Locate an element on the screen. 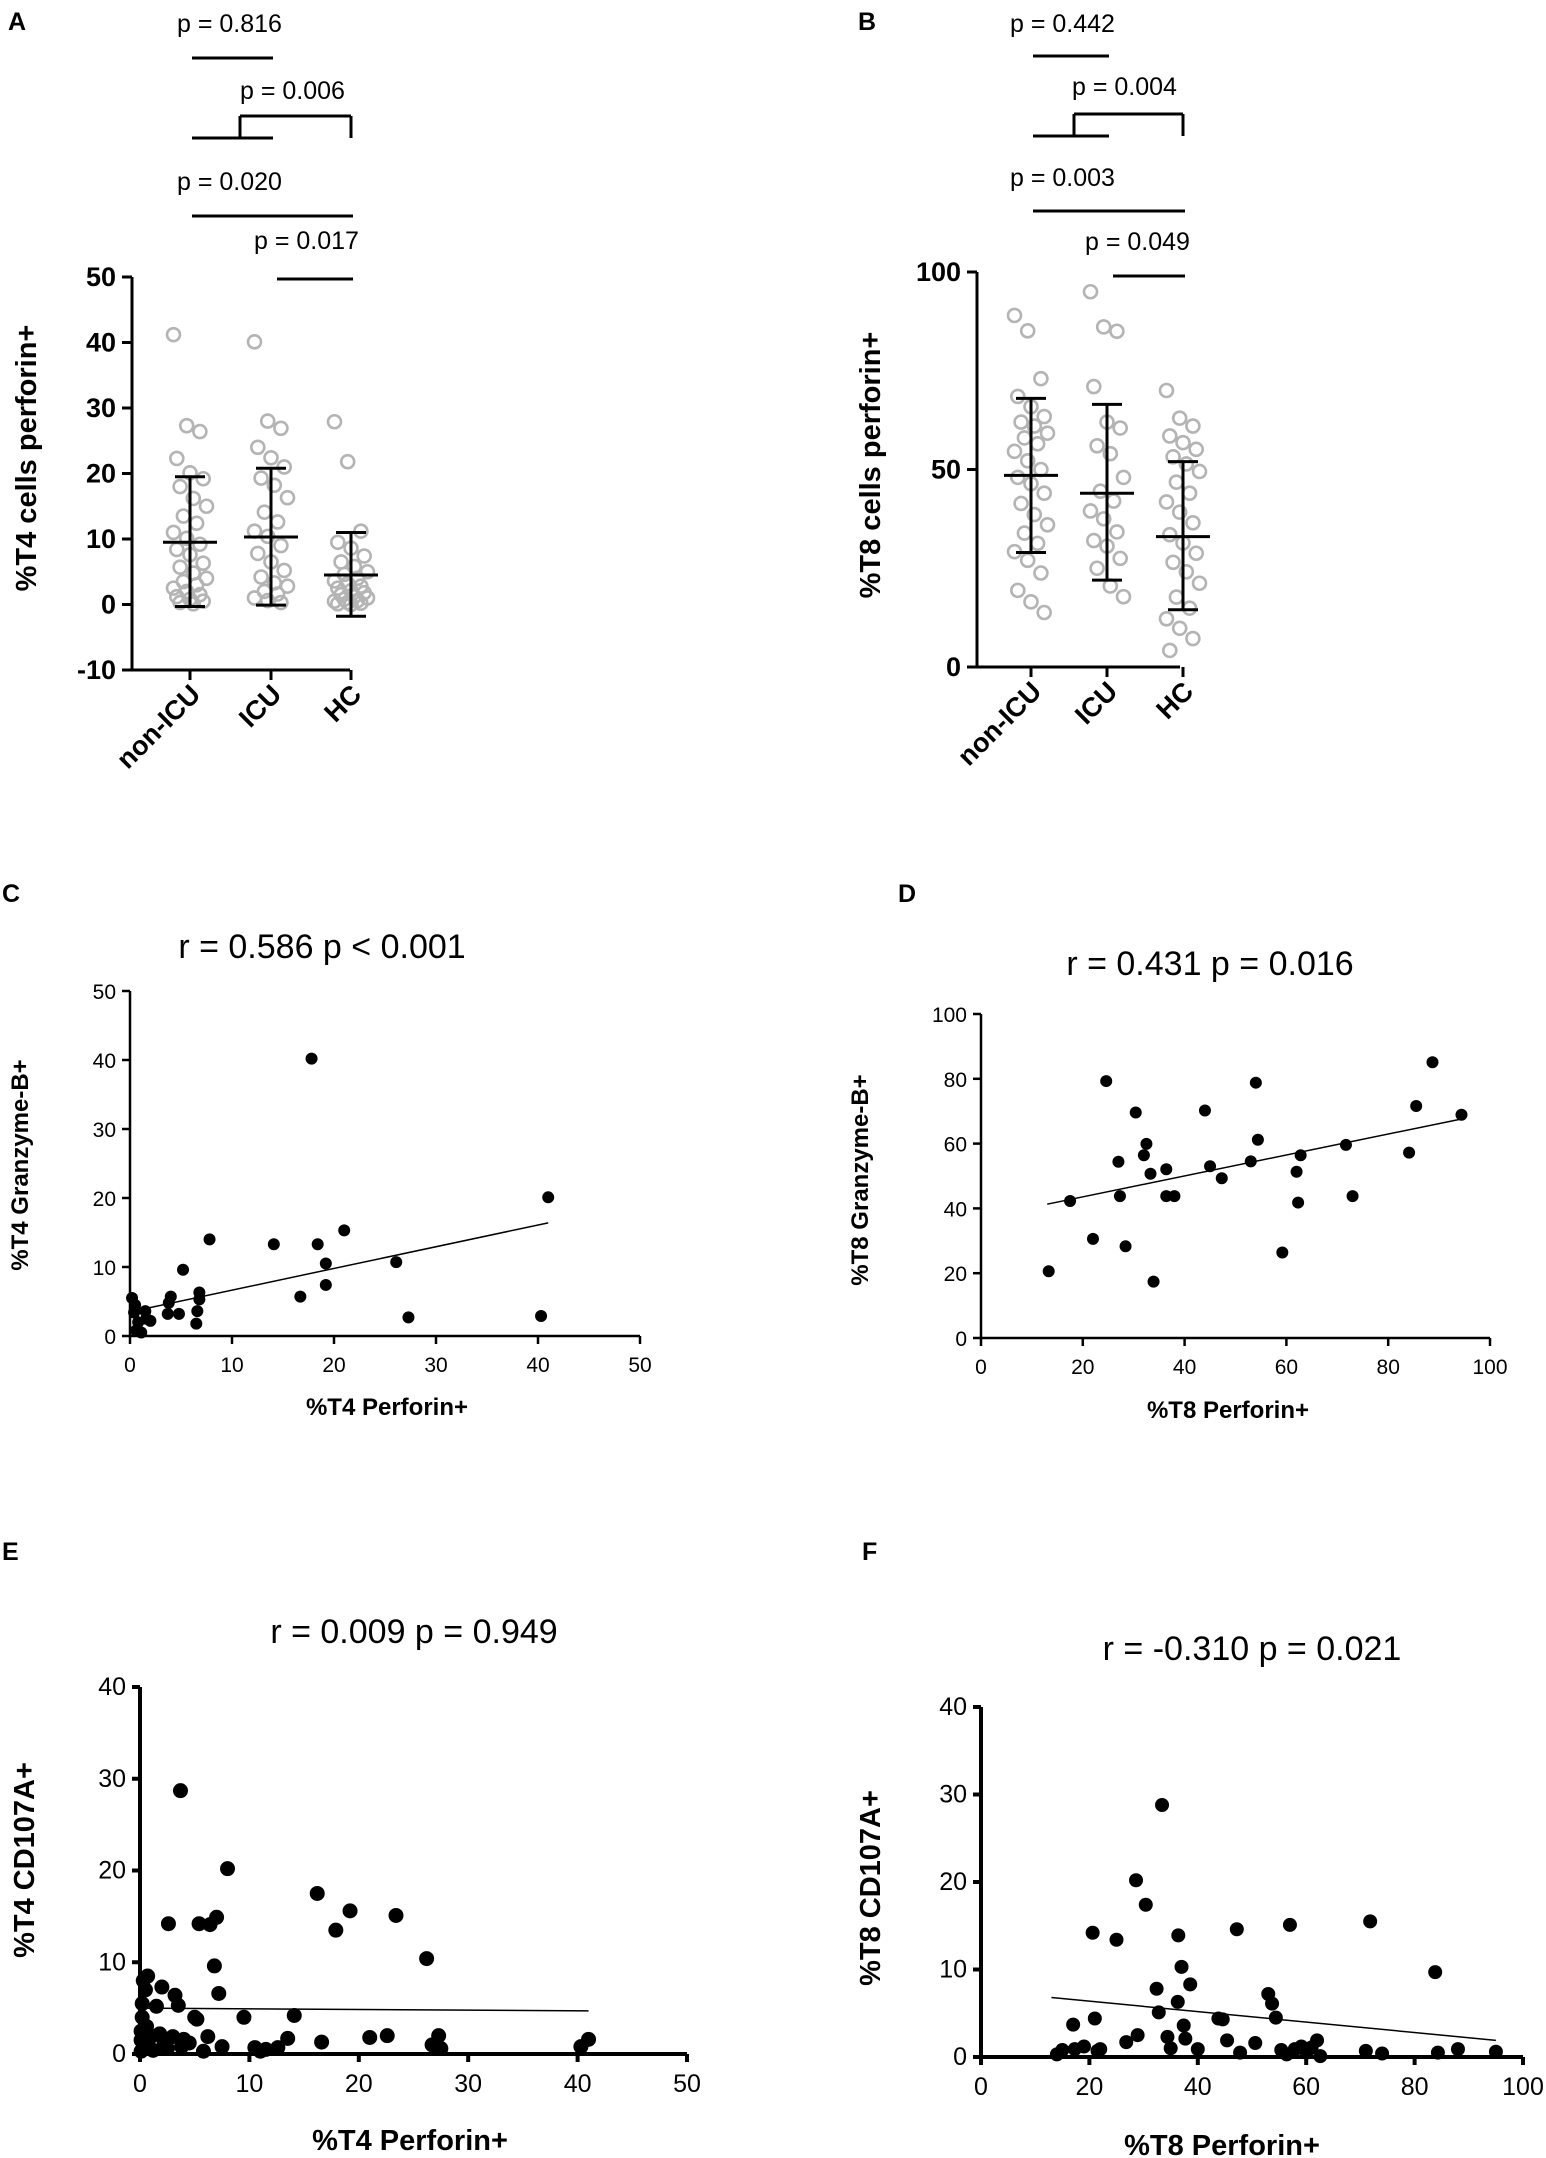 This screenshot has width=1546, height=2158. trend-line is located at coordinates (1273, 2019).